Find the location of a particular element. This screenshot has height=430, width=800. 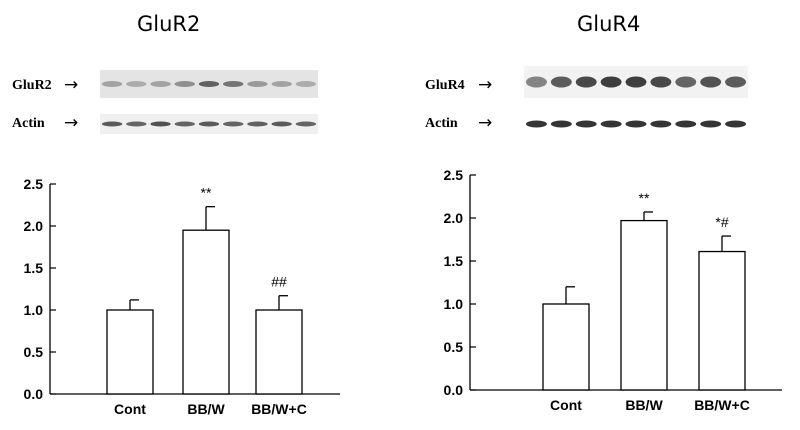

significance-label: ## is located at coordinates (279, 282).